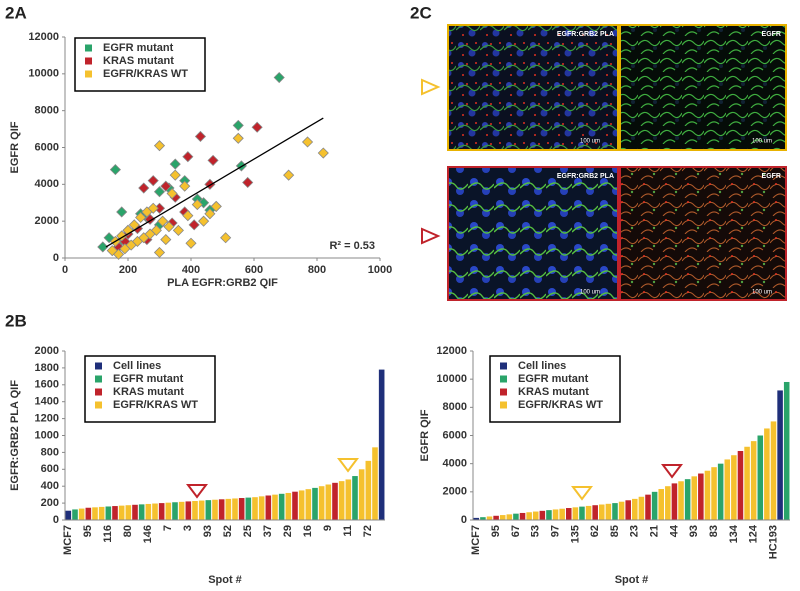 This screenshot has height=591, width=800. I want to click on x-tick-label: 80, so click(128, 531).